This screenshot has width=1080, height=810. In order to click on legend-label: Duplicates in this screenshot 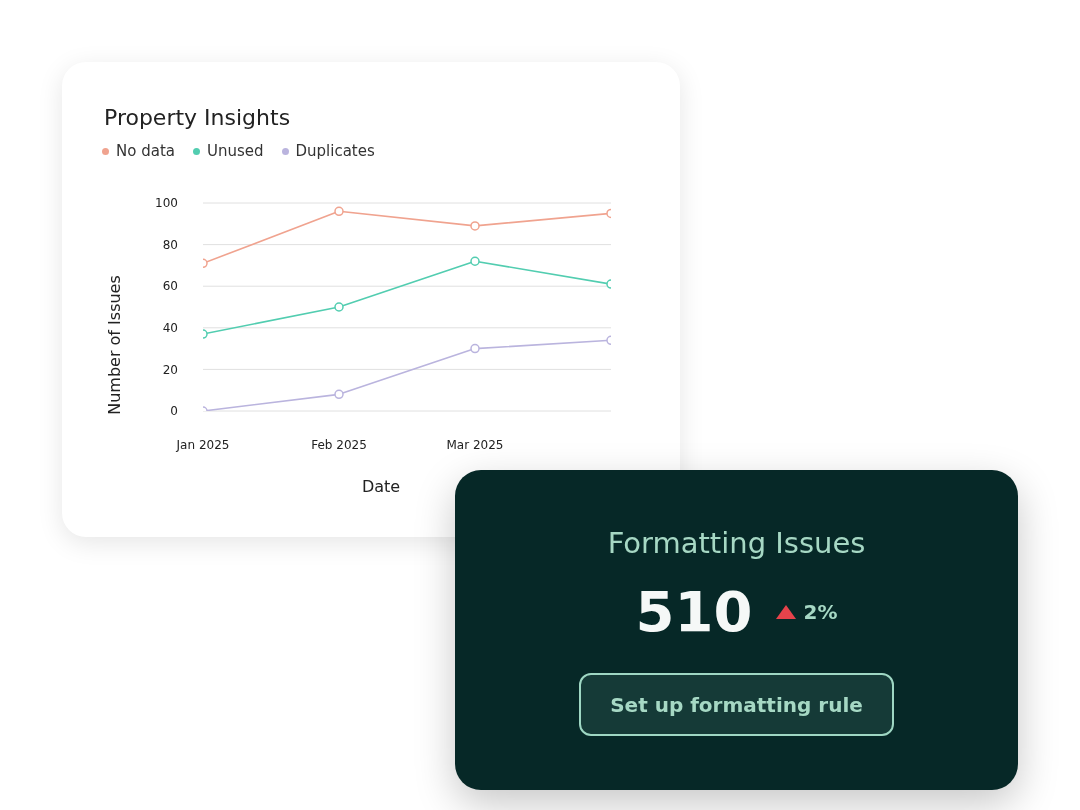, I will do `click(335, 151)`.